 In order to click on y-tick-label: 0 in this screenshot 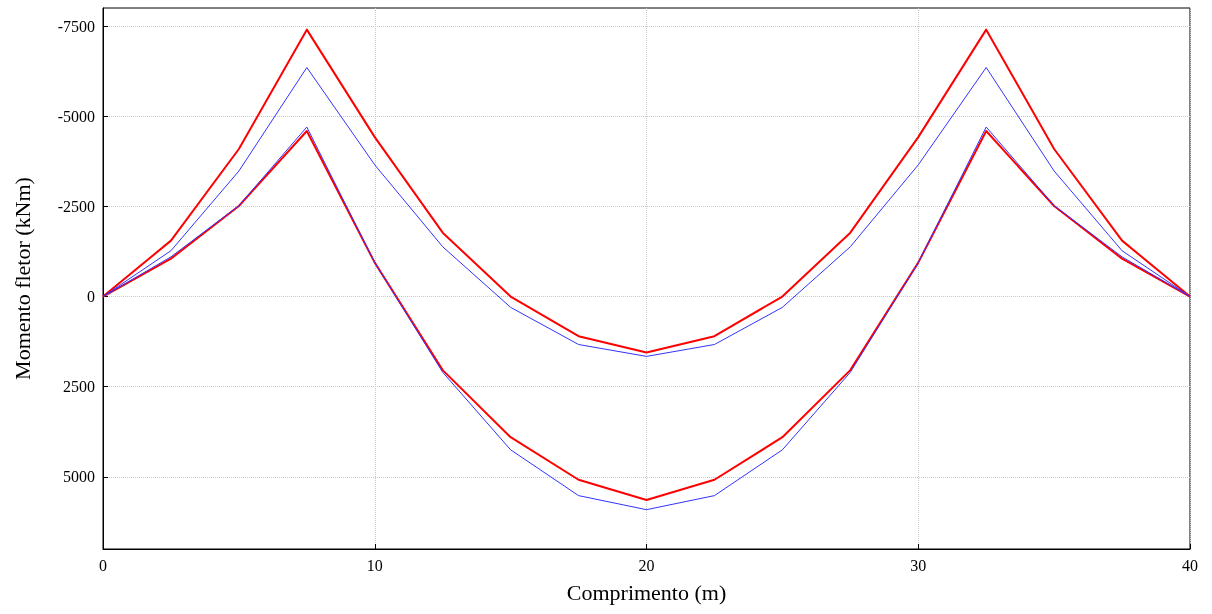, I will do `click(91, 297)`.